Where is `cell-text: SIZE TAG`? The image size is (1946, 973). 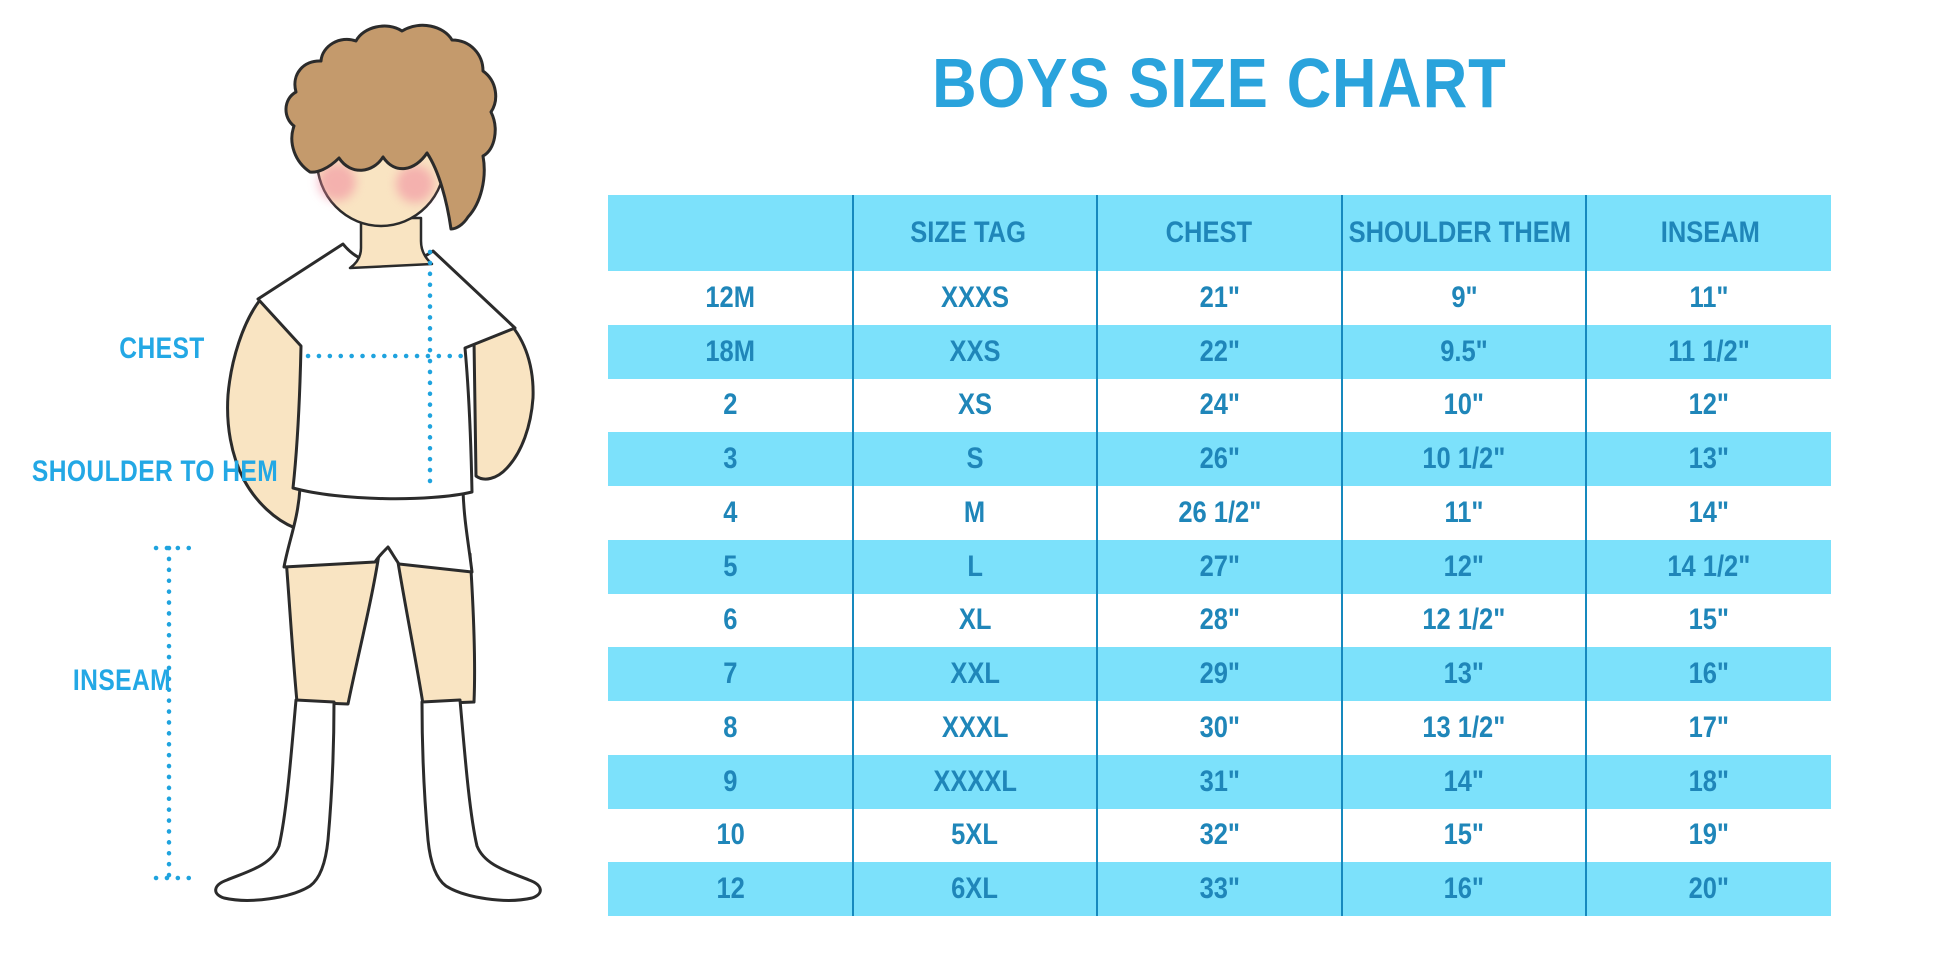 cell-text: SIZE TAG is located at coordinates (968, 232).